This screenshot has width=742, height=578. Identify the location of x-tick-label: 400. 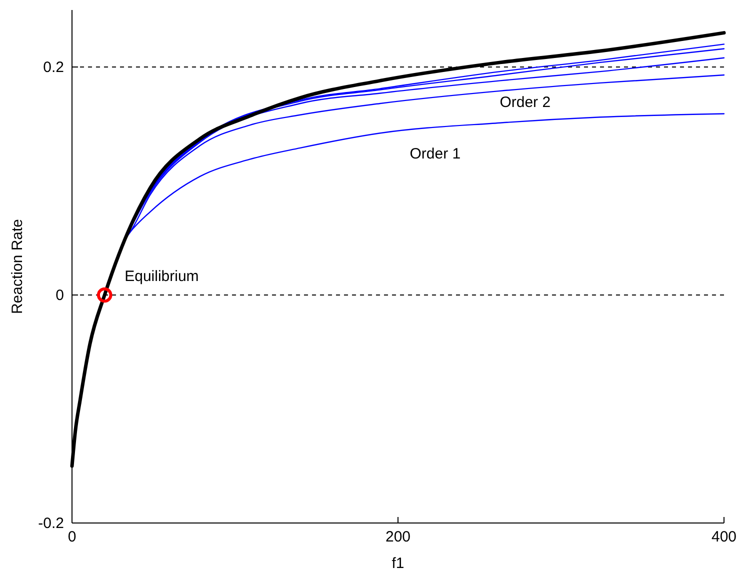
(724, 537).